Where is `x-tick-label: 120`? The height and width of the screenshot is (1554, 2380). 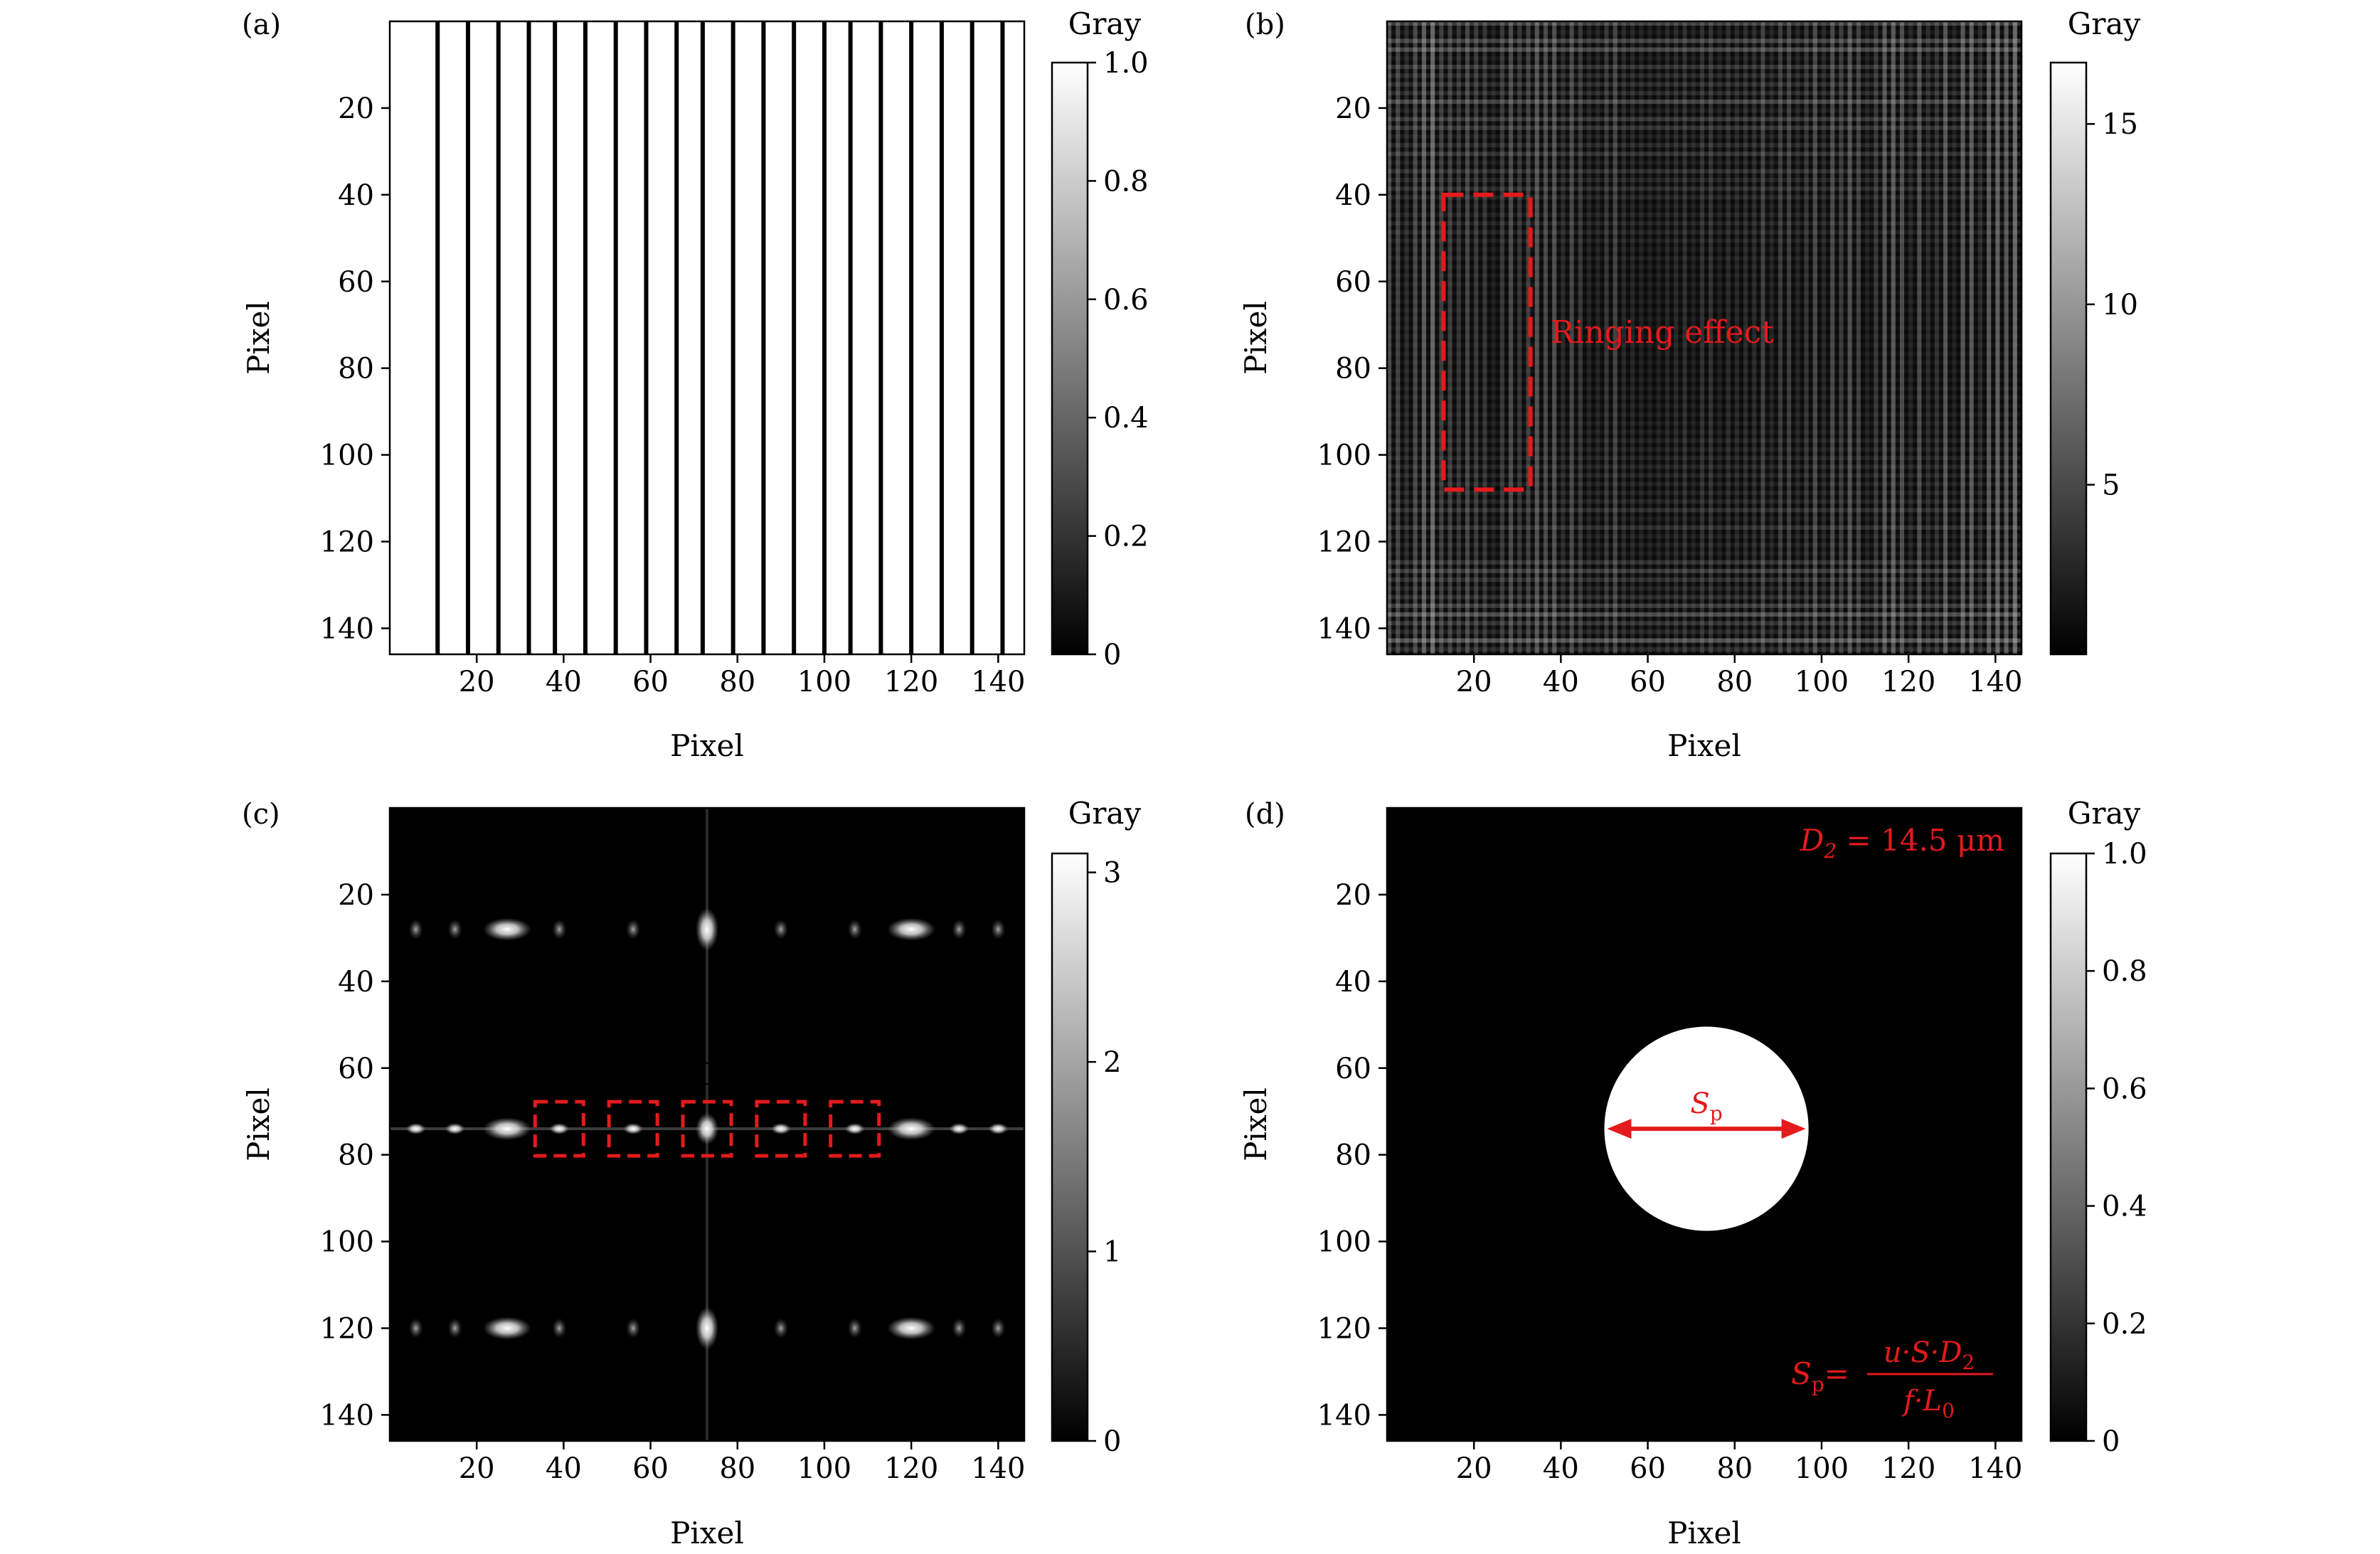 x-tick-label: 120 is located at coordinates (1908, 682).